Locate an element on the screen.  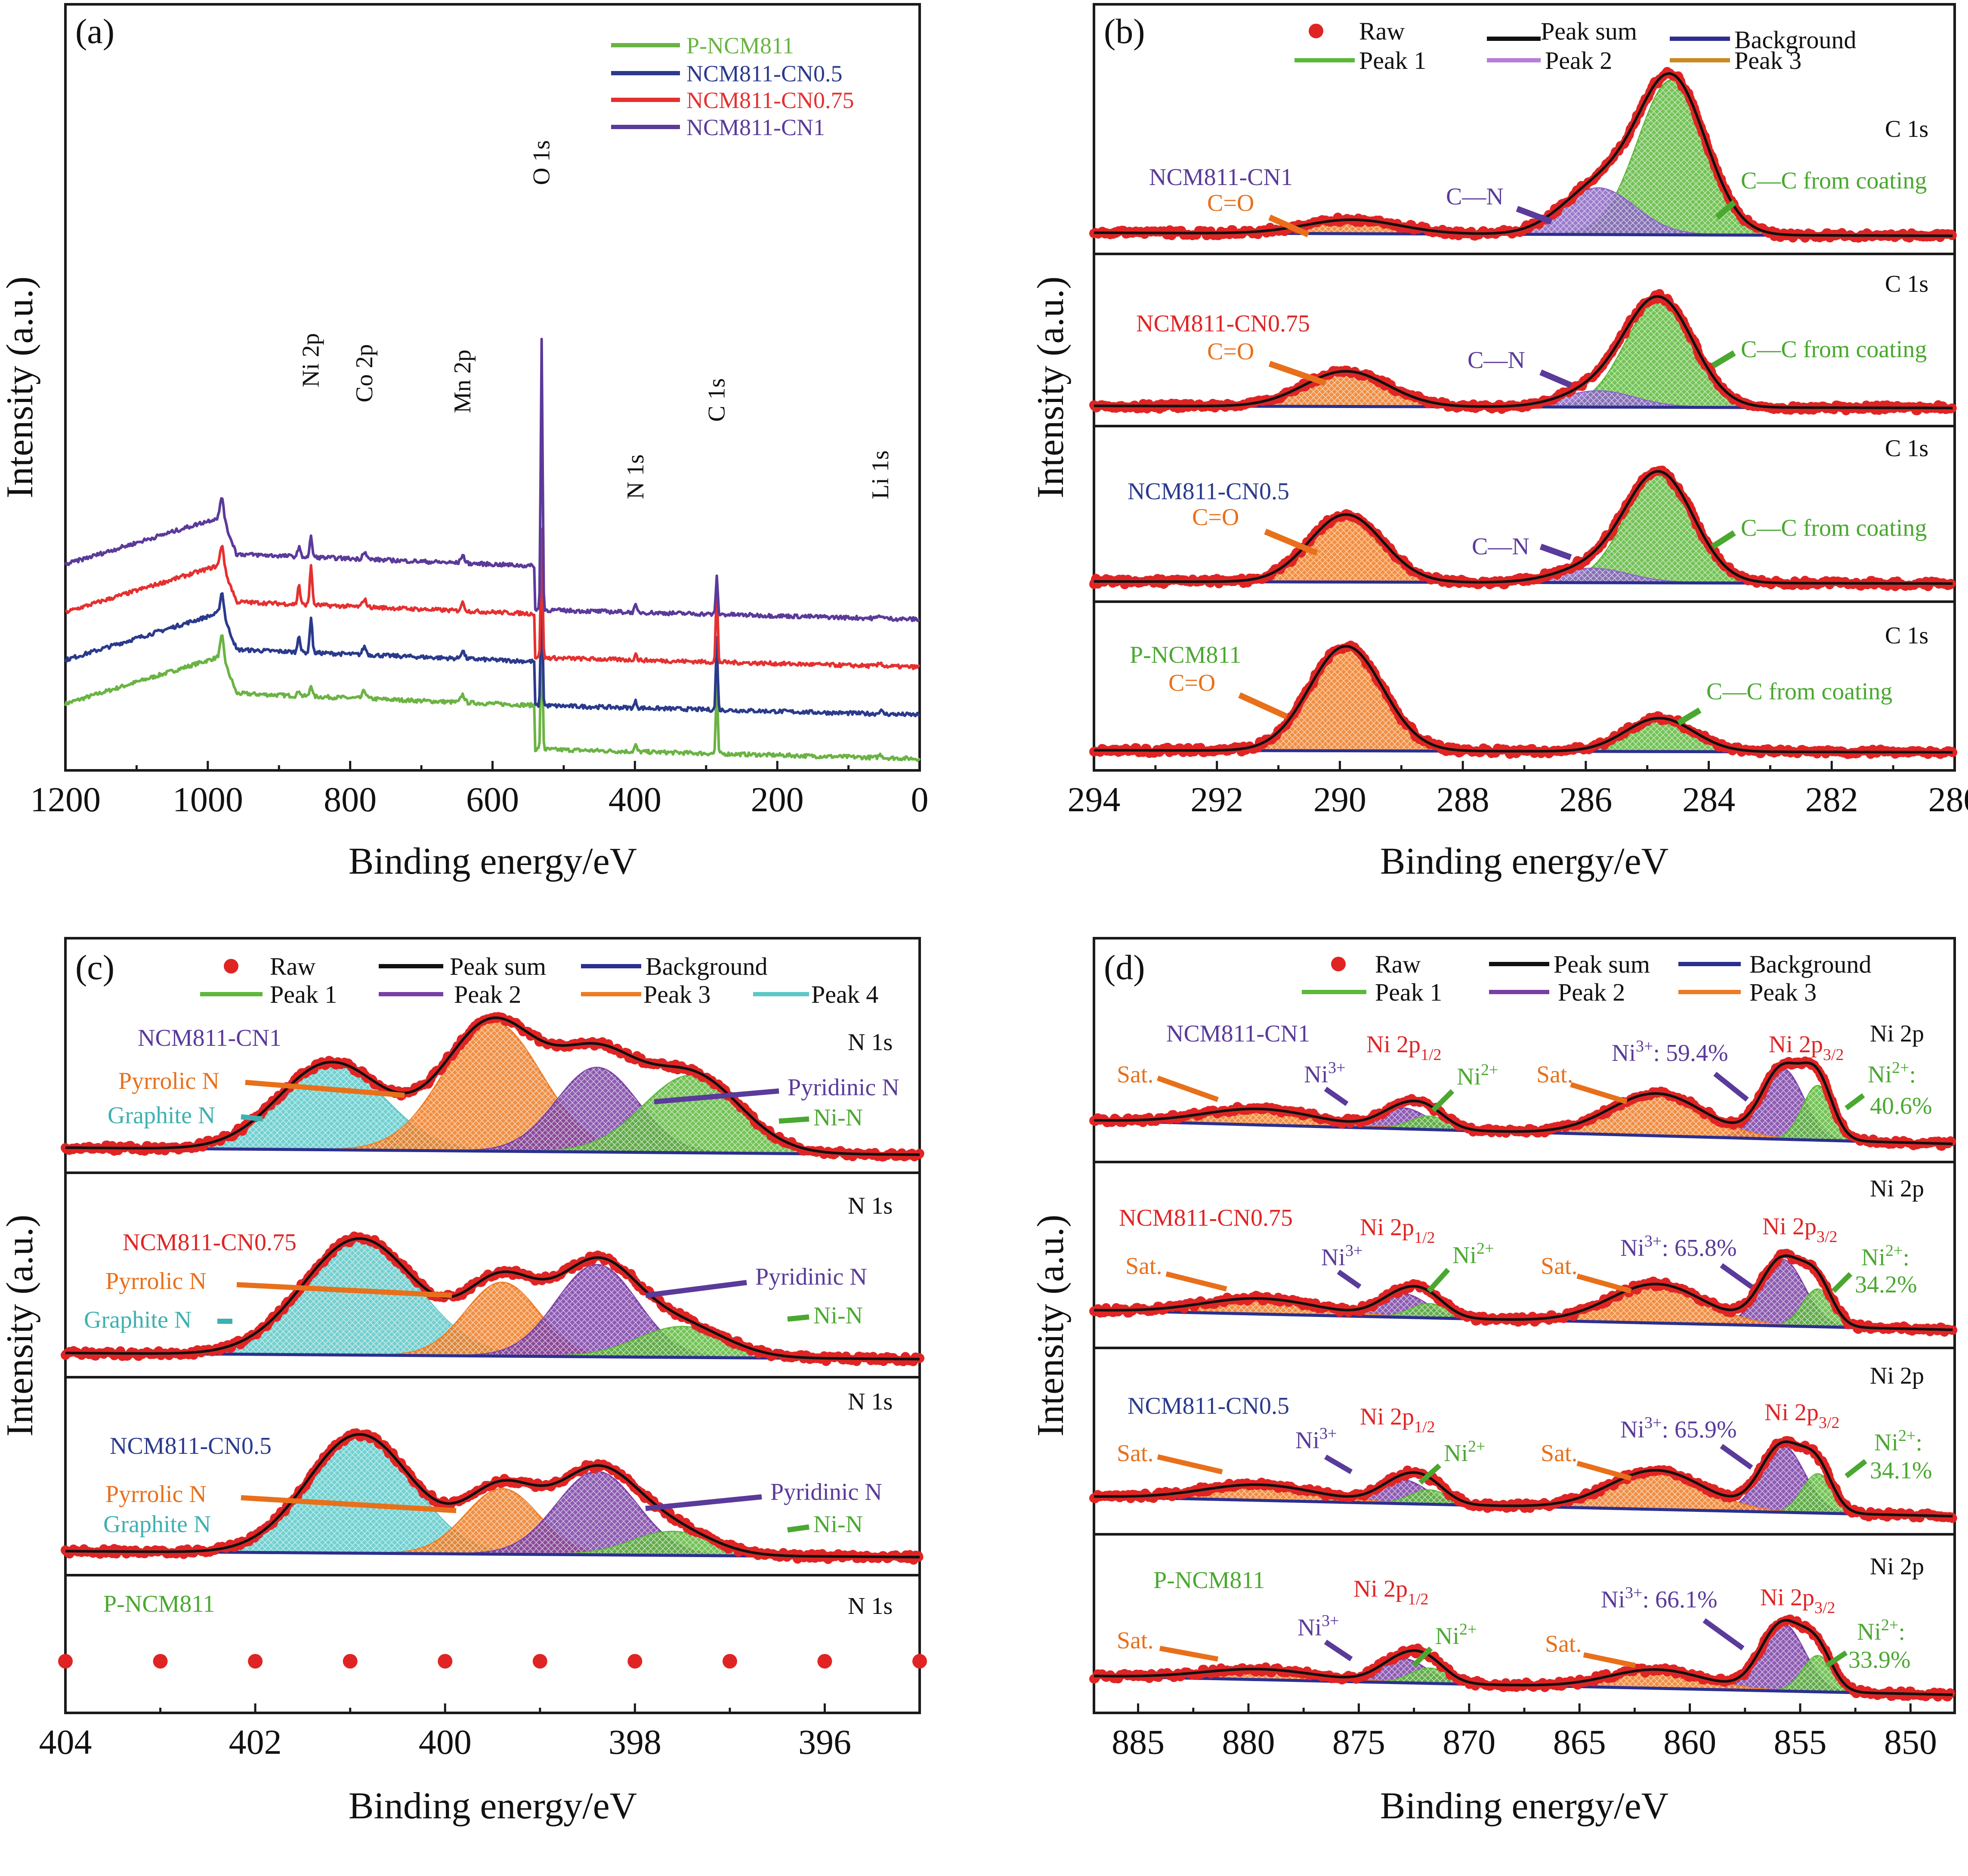
peak-label: C 1s is located at coordinates (717, 400).